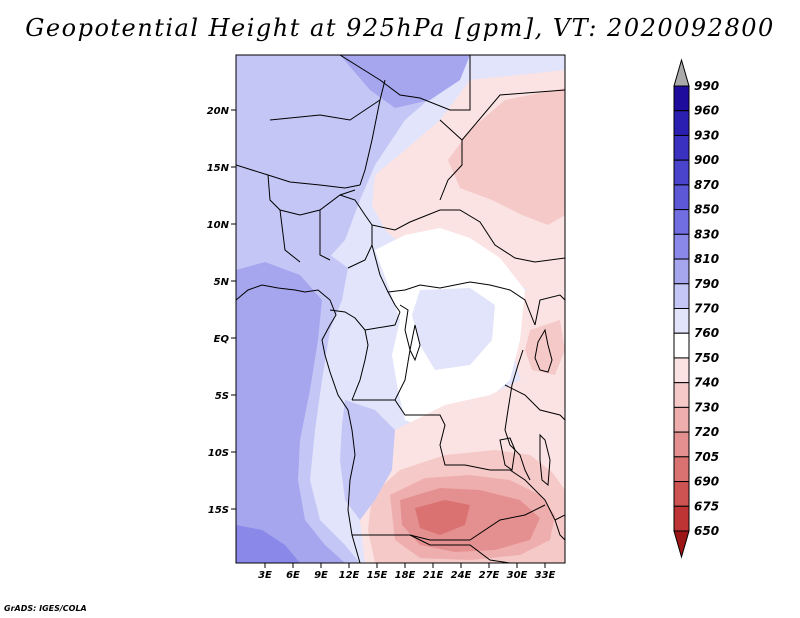  What do you see at coordinates (506, 156) in the screenshot?
I see `ne-warm-core` at bounding box center [506, 156].